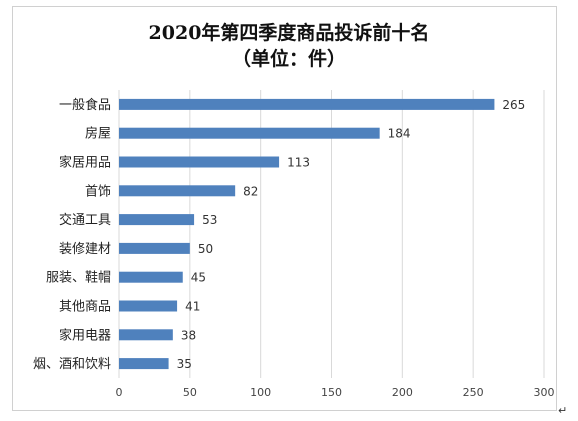 The height and width of the screenshot is (421, 578). I want to click on data-label: 265, so click(513, 105).